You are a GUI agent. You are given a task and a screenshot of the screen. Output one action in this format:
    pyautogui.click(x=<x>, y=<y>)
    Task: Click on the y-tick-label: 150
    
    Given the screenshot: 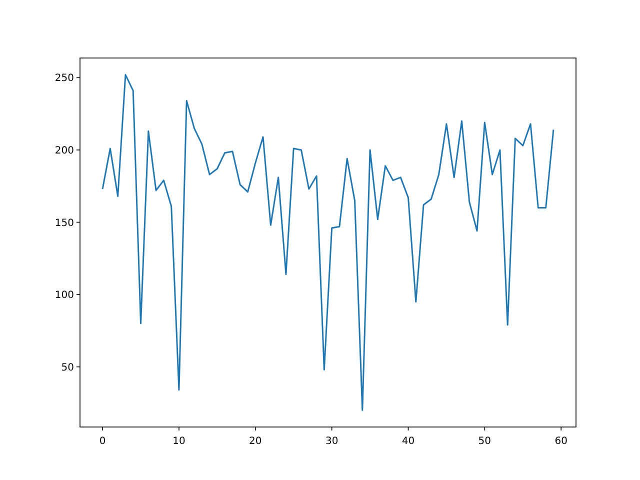 What is the action you would take?
    pyautogui.click(x=64, y=223)
    